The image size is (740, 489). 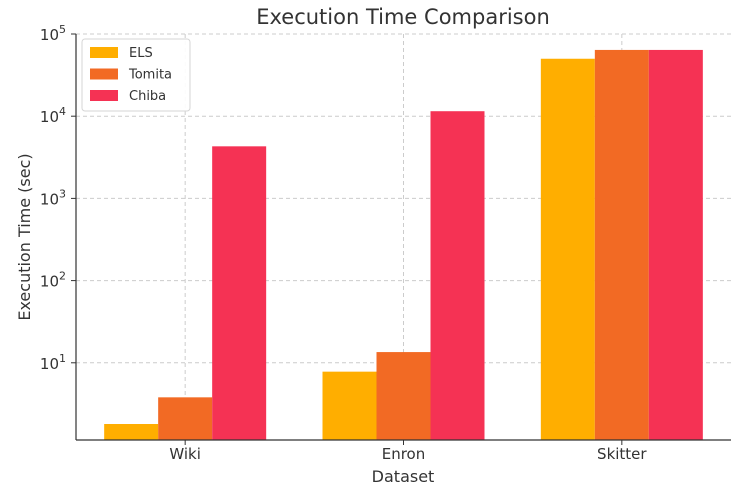 What do you see at coordinates (567, 249) in the screenshot?
I see `bar-els-skitter` at bounding box center [567, 249].